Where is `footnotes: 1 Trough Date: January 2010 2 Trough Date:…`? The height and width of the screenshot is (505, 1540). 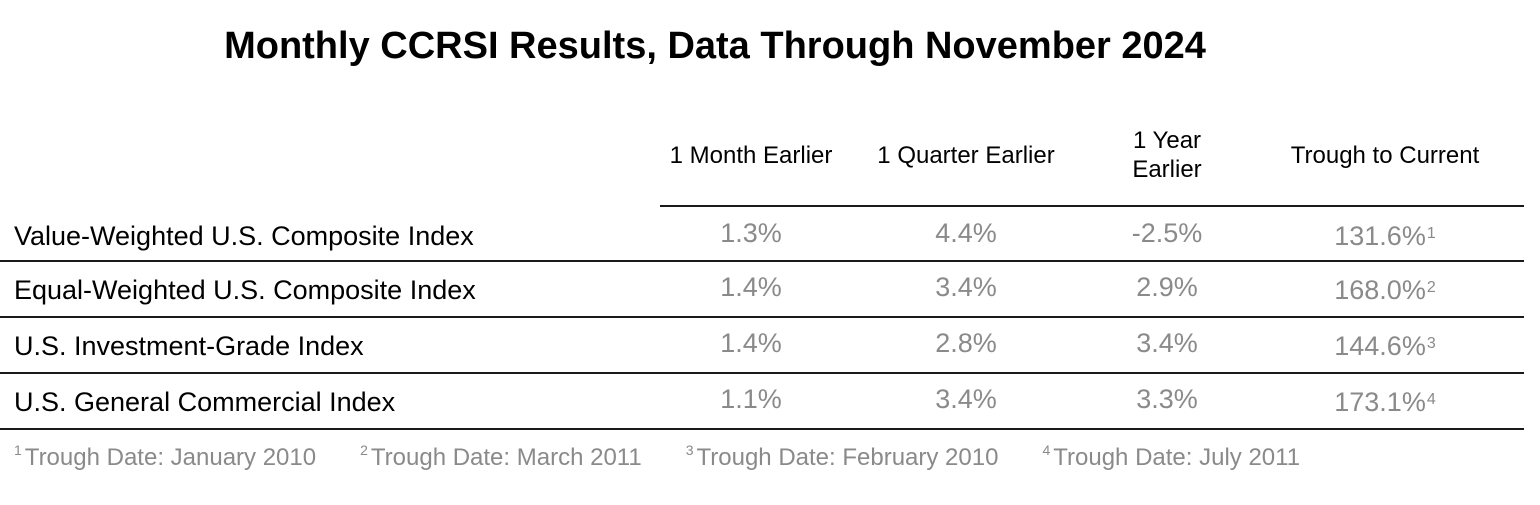 footnotes: 1 Trough Date: January 2010 2 Trough Date:… is located at coordinates (679, 457).